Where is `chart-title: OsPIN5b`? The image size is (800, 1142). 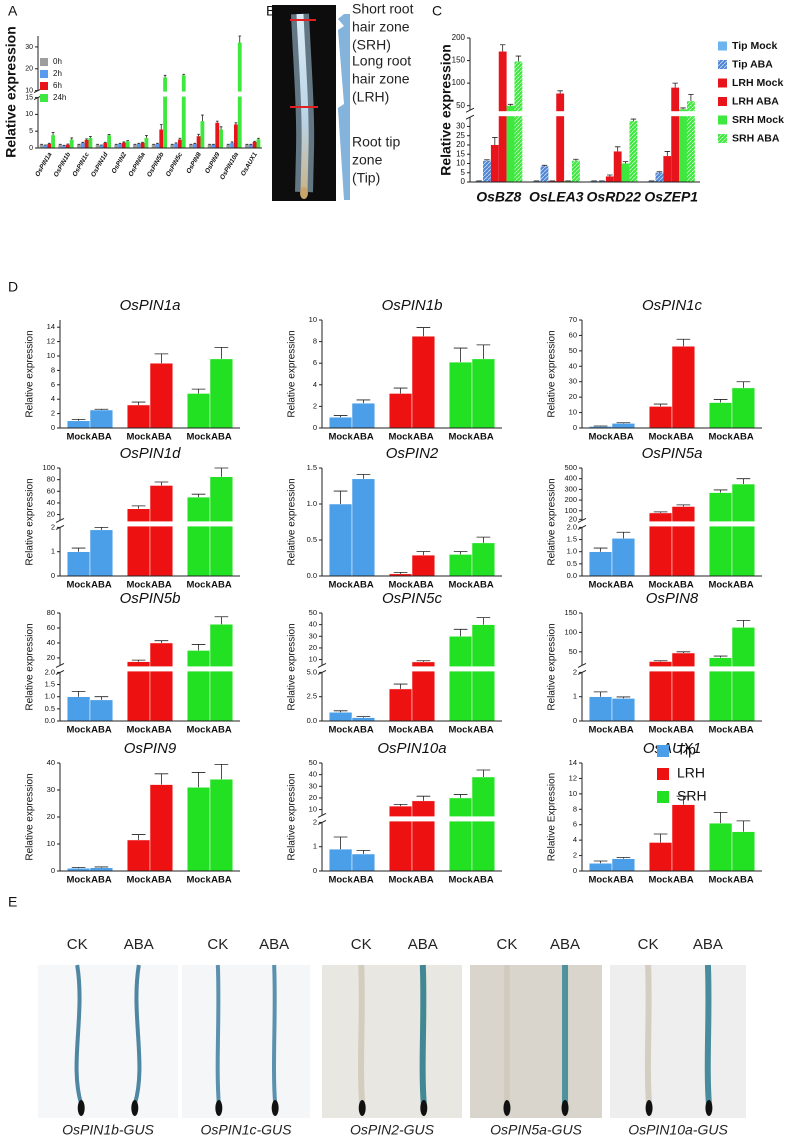 chart-title: OsPIN5b is located at coordinates (150, 598).